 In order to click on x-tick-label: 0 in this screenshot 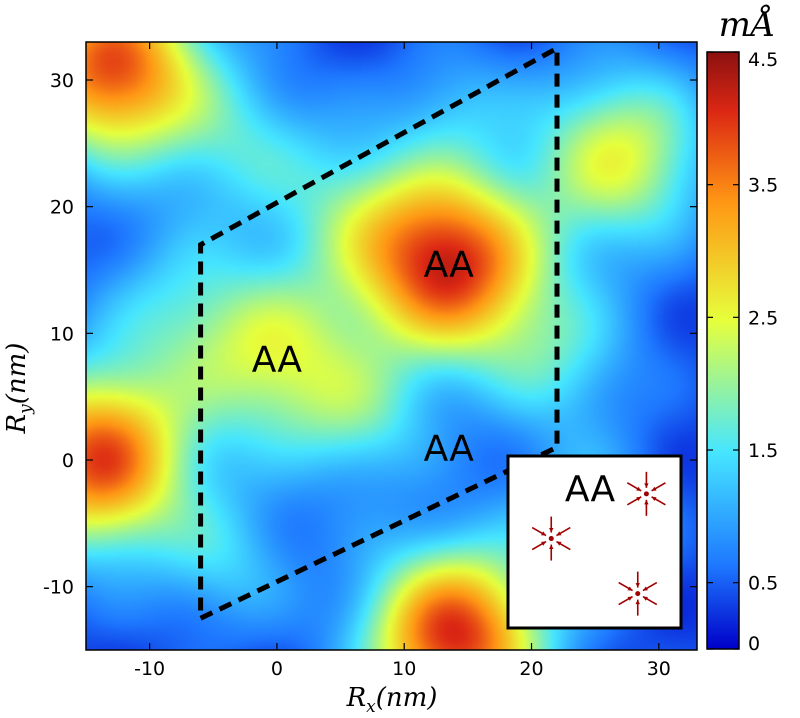, I will do `click(277, 669)`.